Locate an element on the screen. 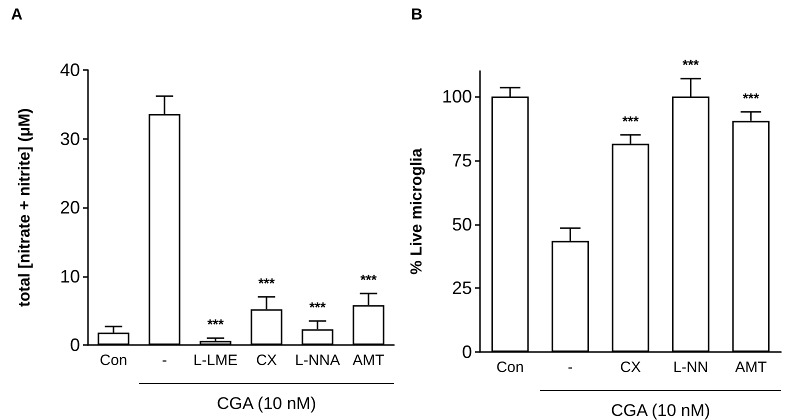 This screenshot has width=789, height=420. y-tick-label: 50 is located at coordinates (462, 224).